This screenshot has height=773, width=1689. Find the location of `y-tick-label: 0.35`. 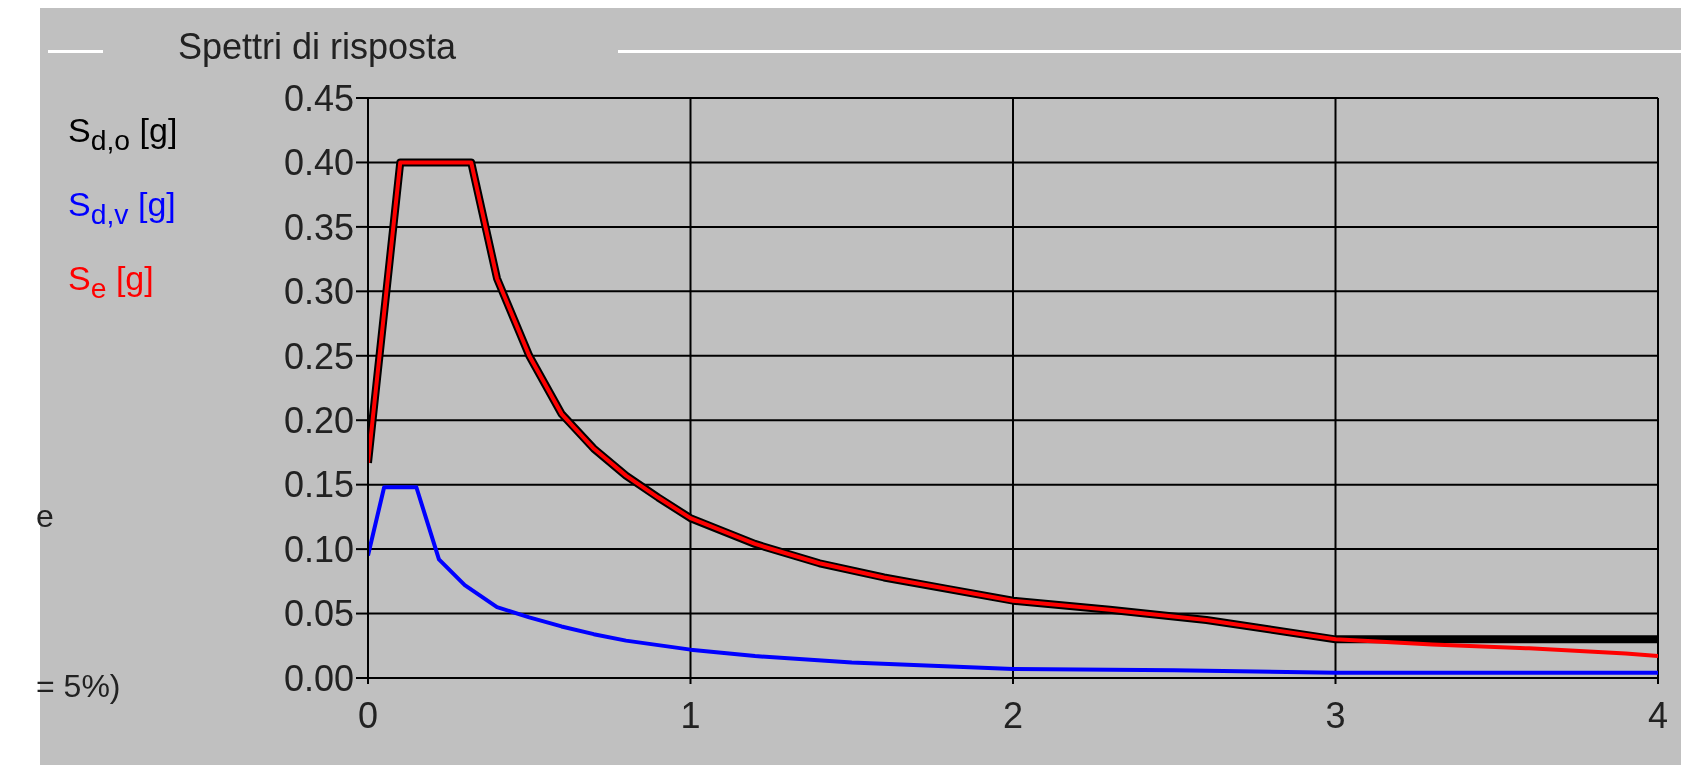

y-tick-label: 0.35 is located at coordinates (318, 227).